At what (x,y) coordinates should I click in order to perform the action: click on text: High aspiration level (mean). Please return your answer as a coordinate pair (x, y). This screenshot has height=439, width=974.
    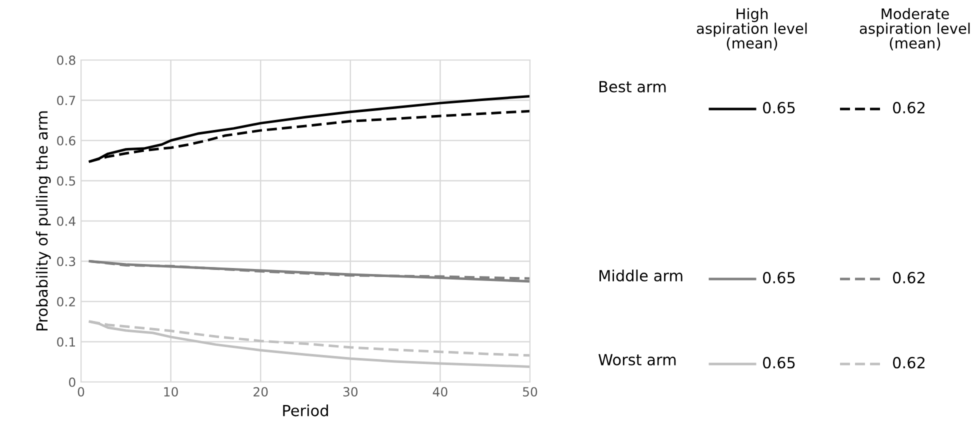
    Looking at the image, I should click on (751, 29).